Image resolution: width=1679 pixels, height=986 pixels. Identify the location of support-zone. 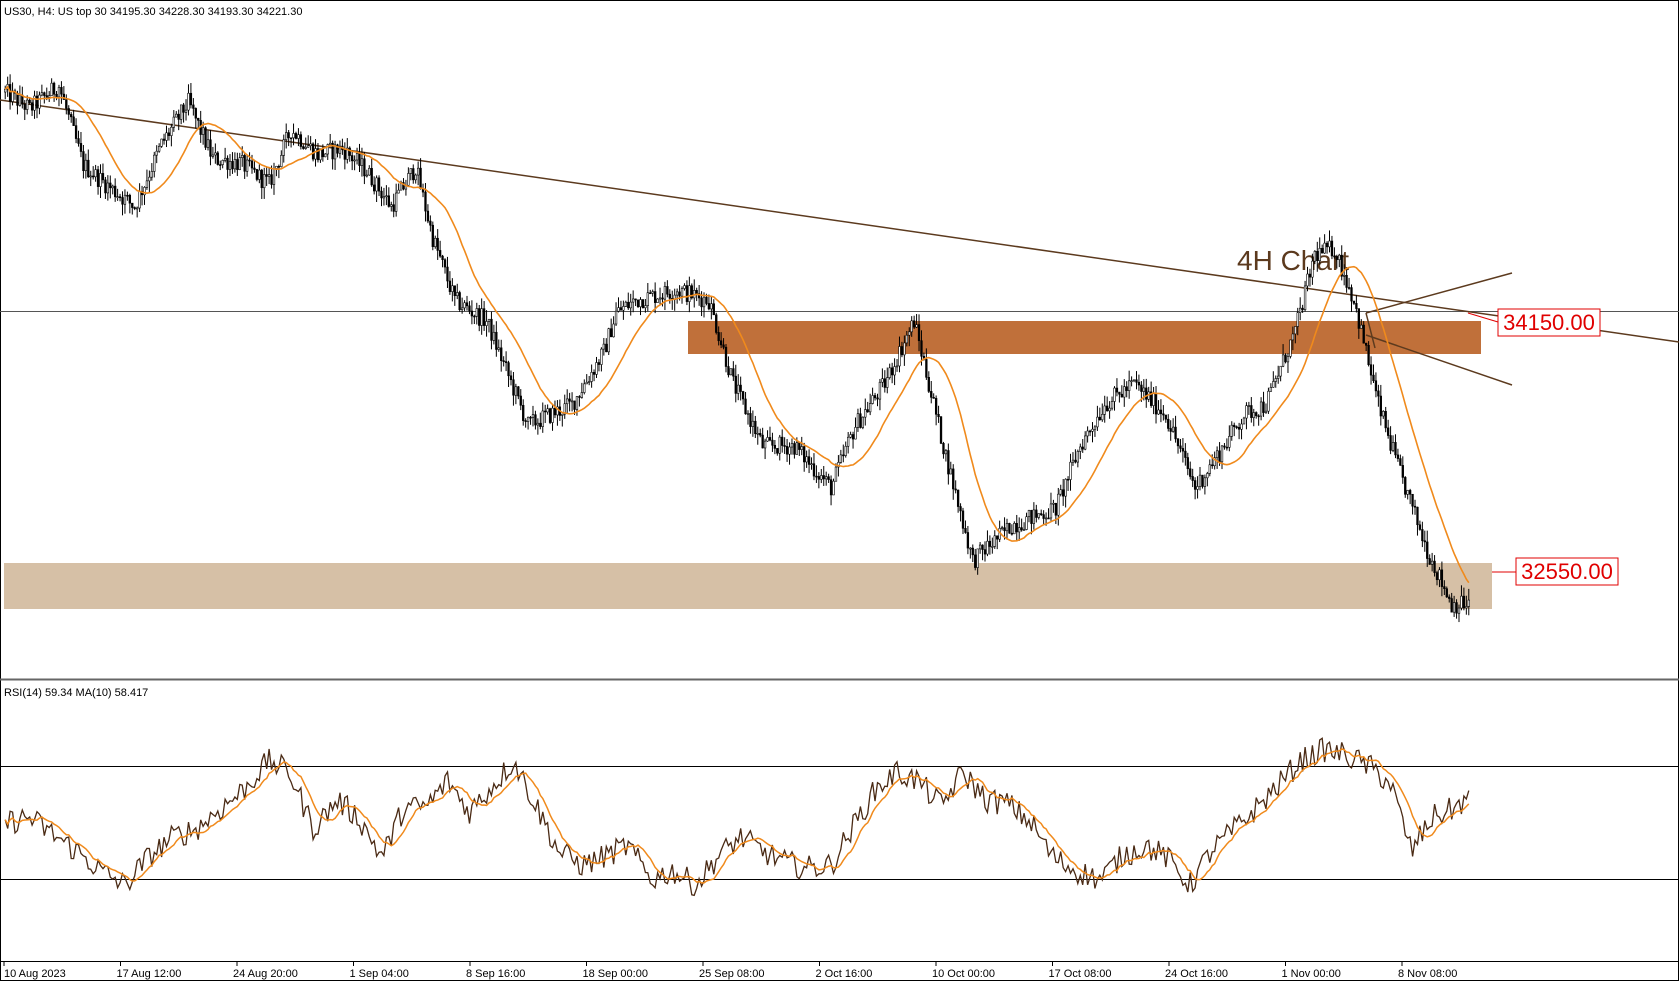
(748, 586).